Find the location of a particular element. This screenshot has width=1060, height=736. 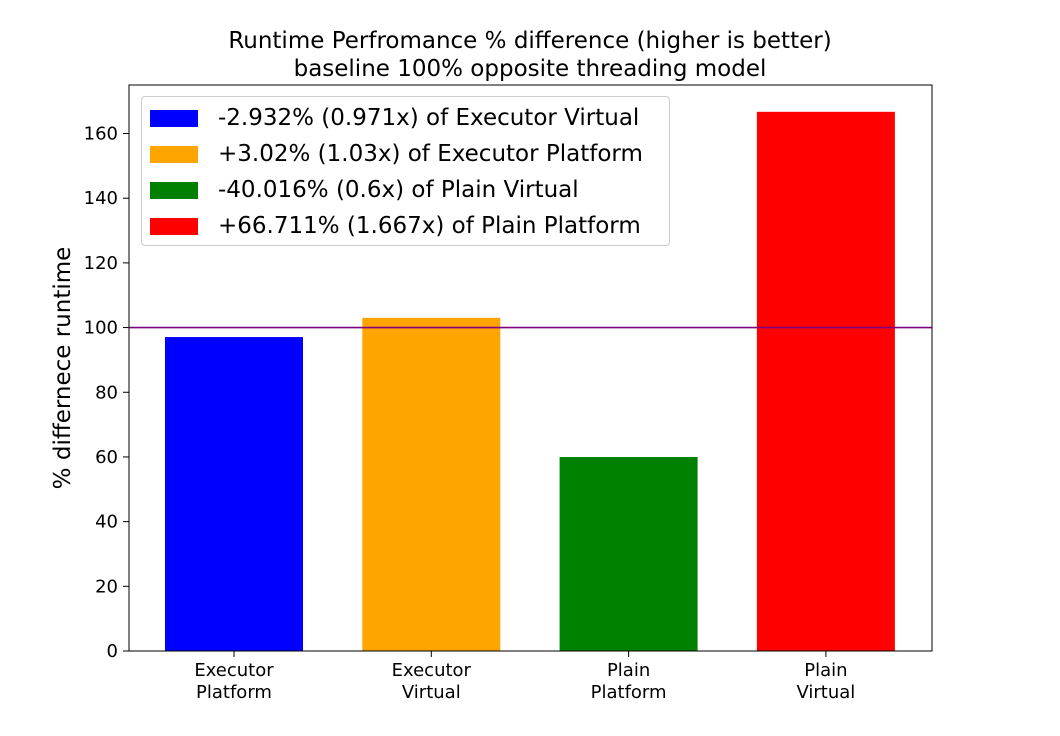

legend-item: -40.016% (0.6x) of Plain Virtual is located at coordinates (364, 190).